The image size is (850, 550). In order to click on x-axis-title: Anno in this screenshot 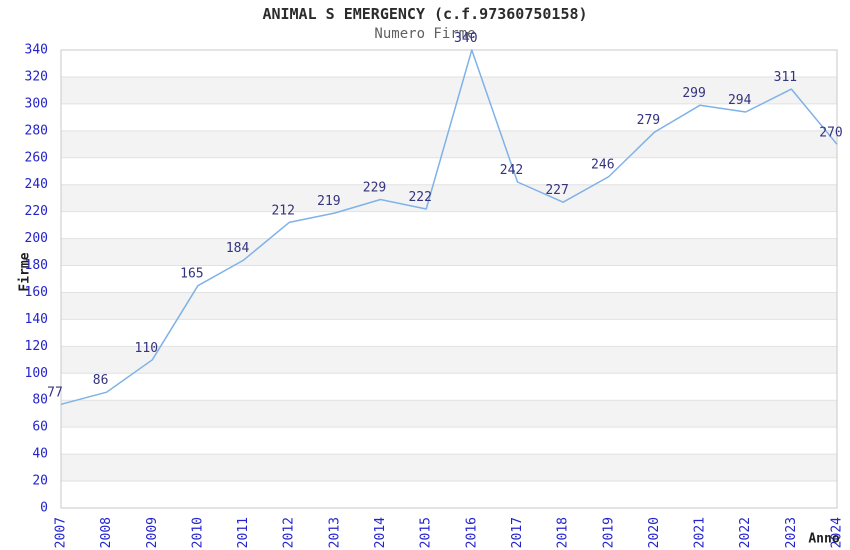, I will do `click(824, 539)`.